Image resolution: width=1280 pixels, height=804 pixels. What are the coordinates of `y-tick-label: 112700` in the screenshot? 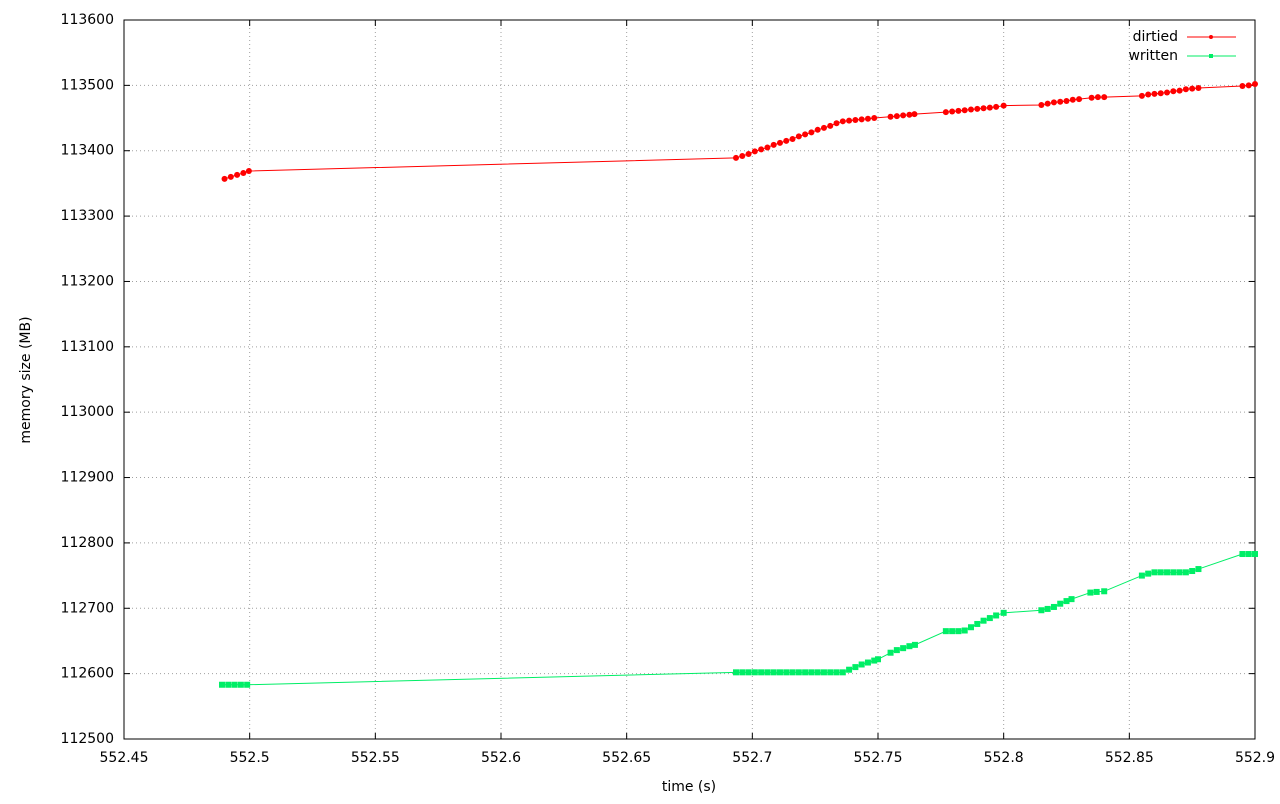 It's located at (87, 608).